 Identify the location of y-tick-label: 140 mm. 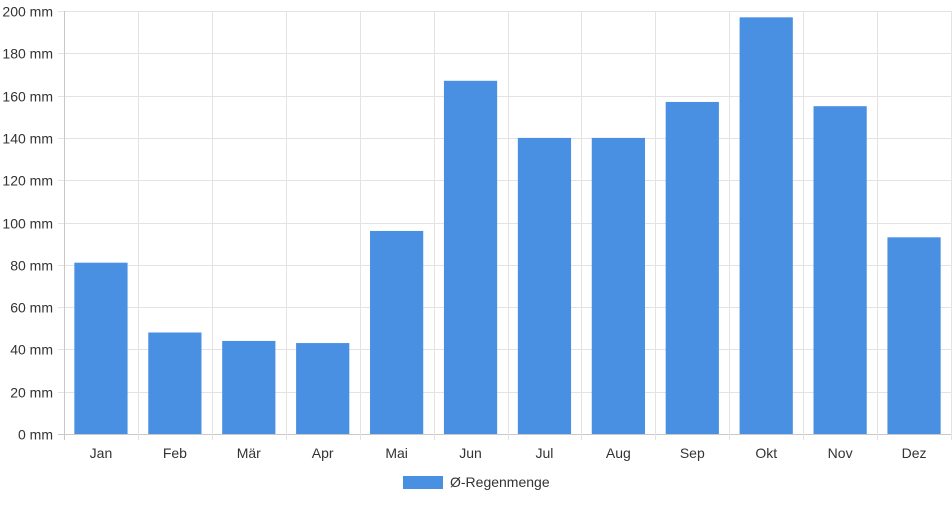
(27, 139).